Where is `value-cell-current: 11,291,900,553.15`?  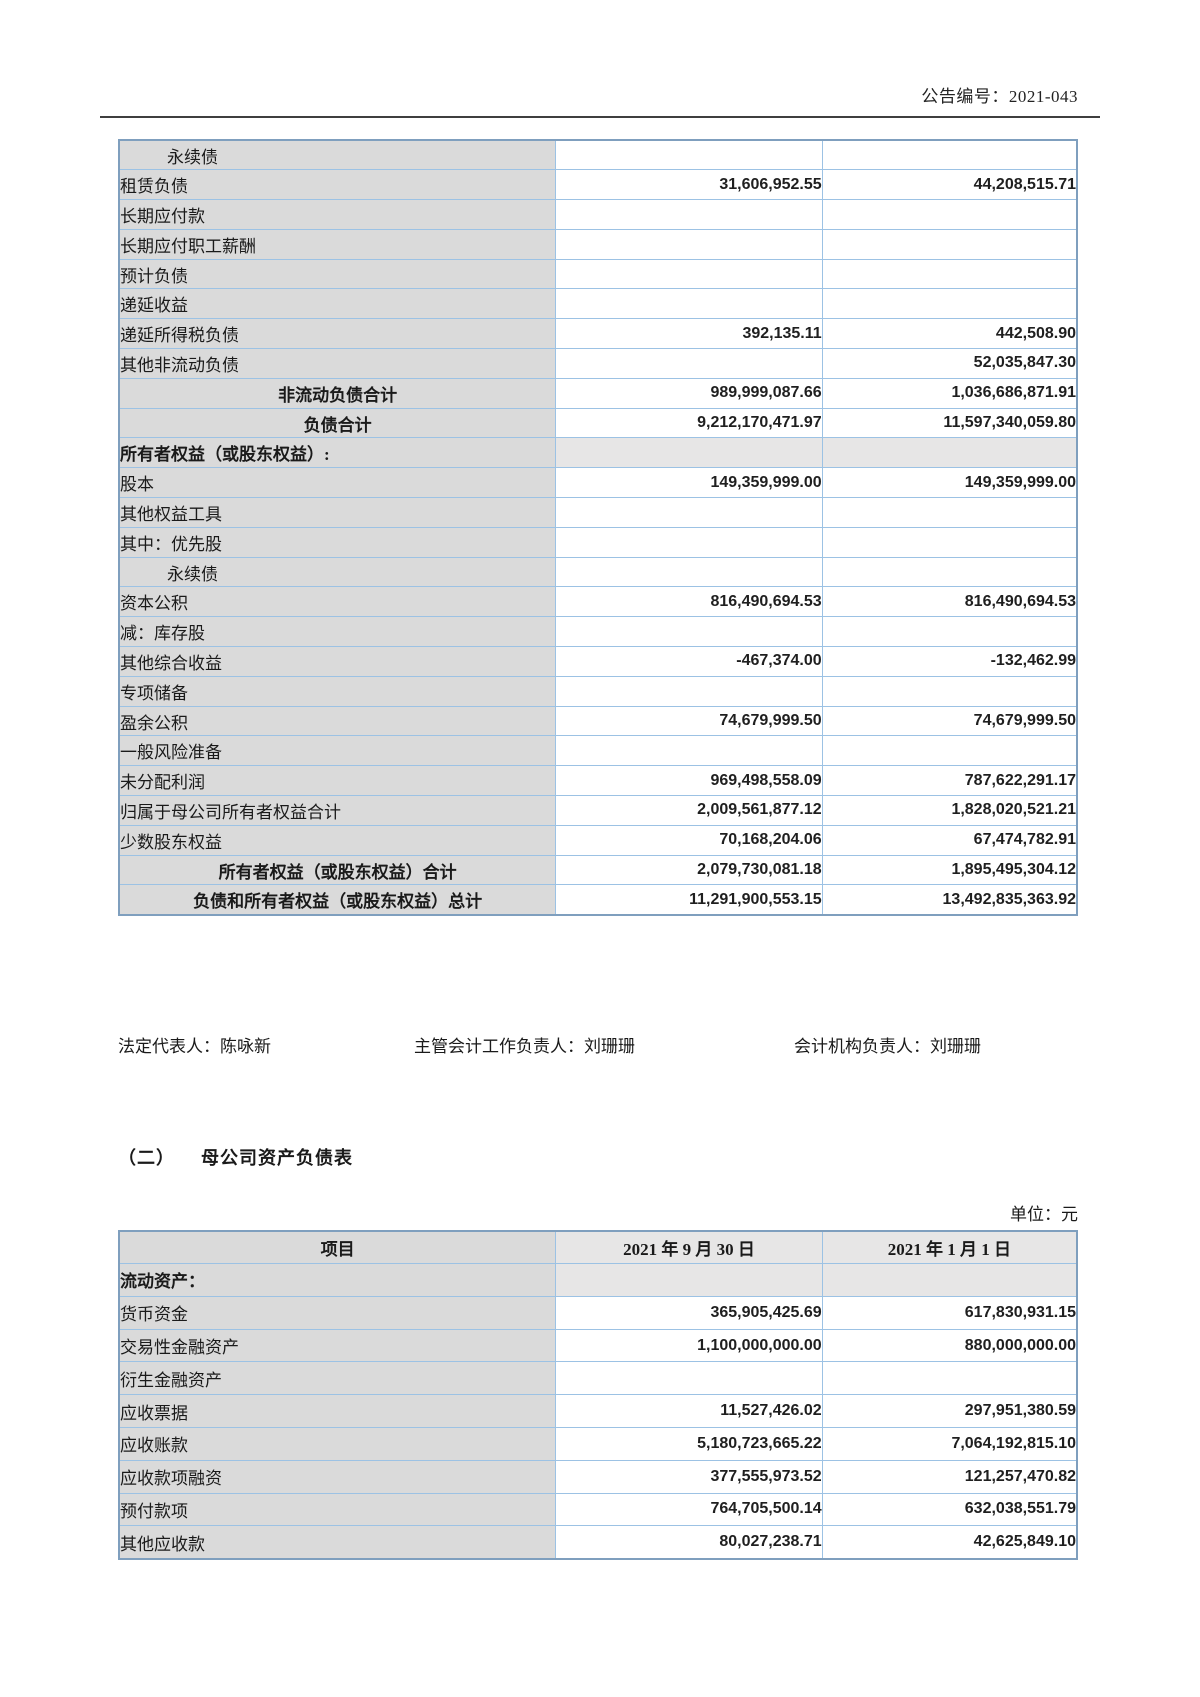 value-cell-current: 11,291,900,553.15 is located at coordinates (689, 900).